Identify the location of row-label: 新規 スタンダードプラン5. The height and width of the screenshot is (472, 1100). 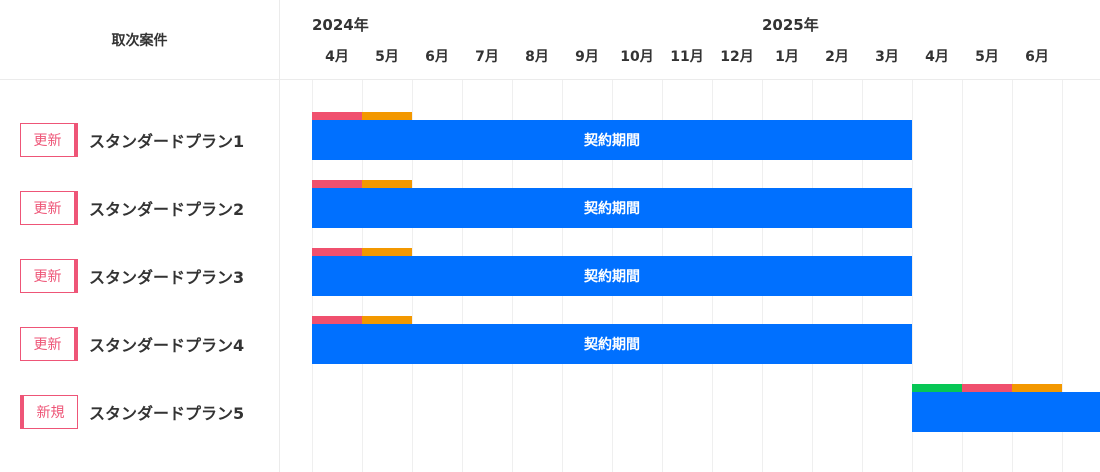
(132, 412).